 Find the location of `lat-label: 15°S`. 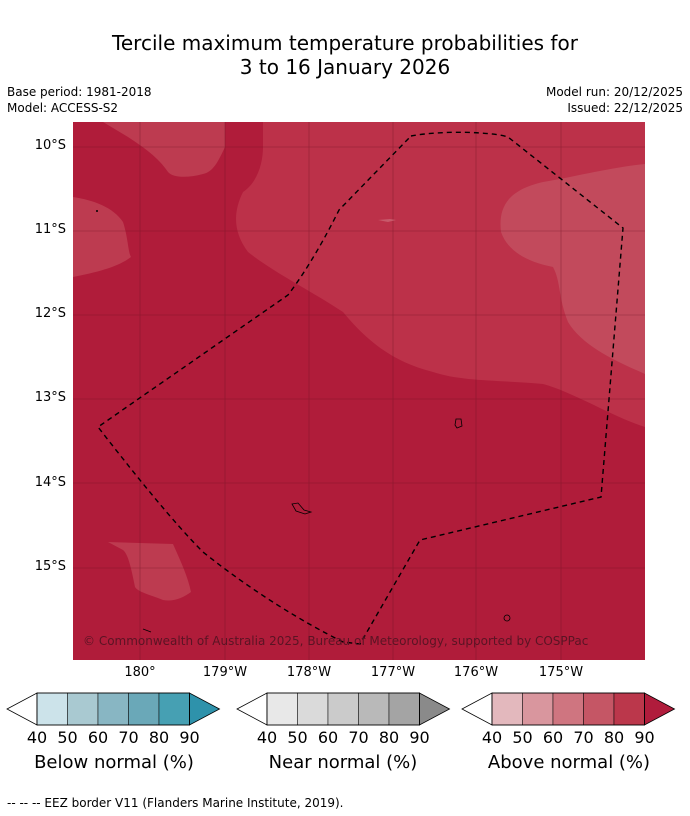

lat-label: 15°S is located at coordinates (50, 566).